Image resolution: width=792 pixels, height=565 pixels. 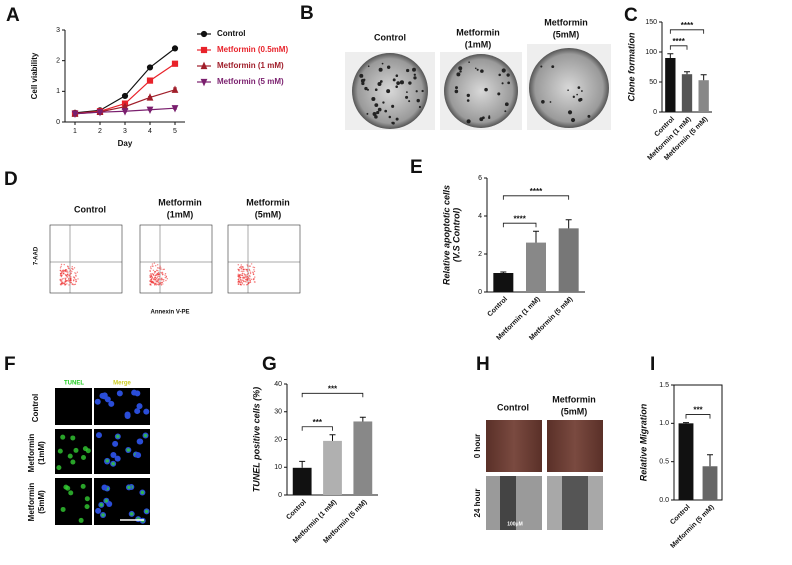 I want to click on axis-label: 7-AAD, so click(x=37, y=255).